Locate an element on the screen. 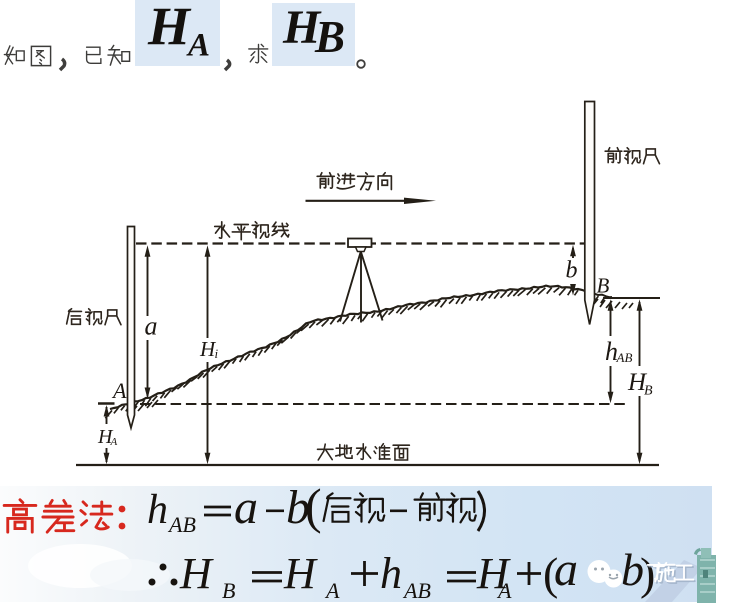  svg-text: i is located at coordinates (217, 353).